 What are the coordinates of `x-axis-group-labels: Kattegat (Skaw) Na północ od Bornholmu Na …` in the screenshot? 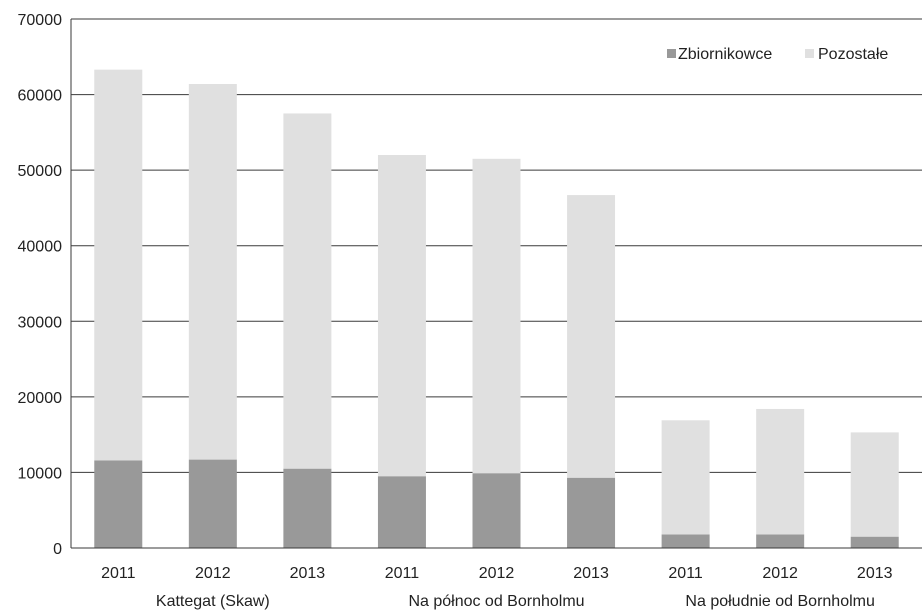 It's located at (515, 601).